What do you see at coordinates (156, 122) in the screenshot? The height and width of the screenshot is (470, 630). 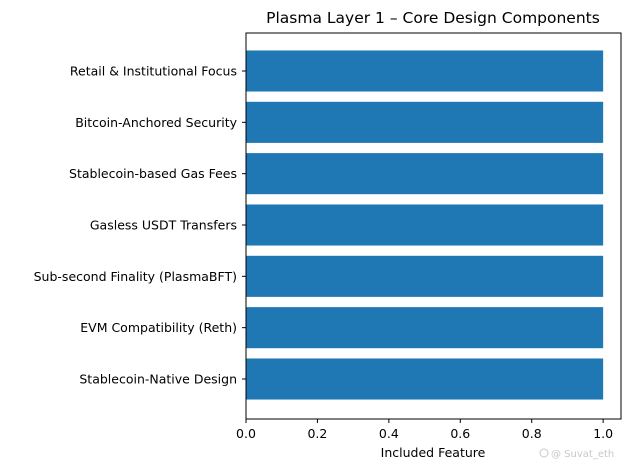 I see `y-tick-label: Bitcoin-Anchored Security` at bounding box center [156, 122].